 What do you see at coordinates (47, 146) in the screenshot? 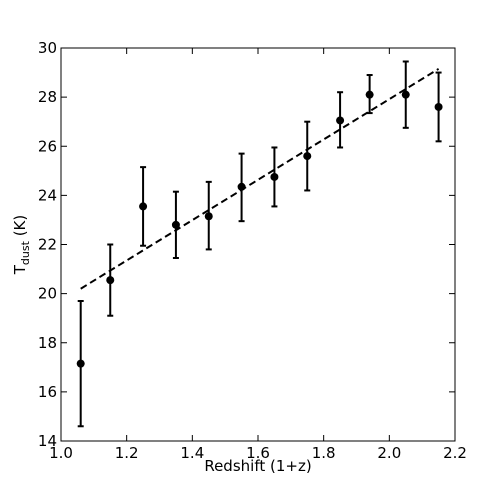
I see `y-tick-label: 26` at bounding box center [47, 146].